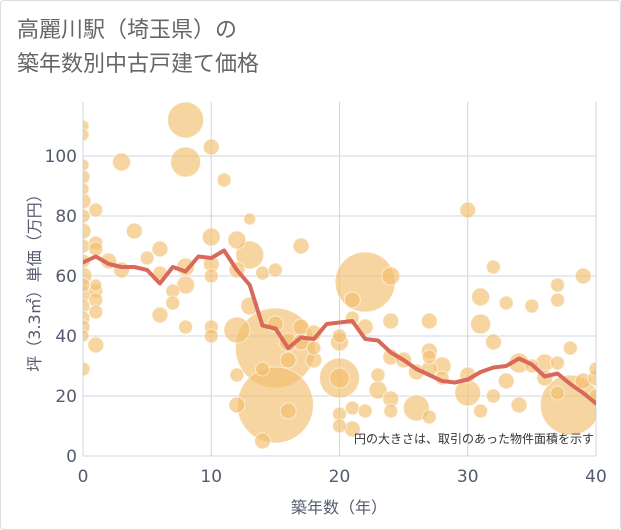 The height and width of the screenshot is (530, 621). What do you see at coordinates (83, 477) in the screenshot?
I see `x-tick-label: 0` at bounding box center [83, 477].